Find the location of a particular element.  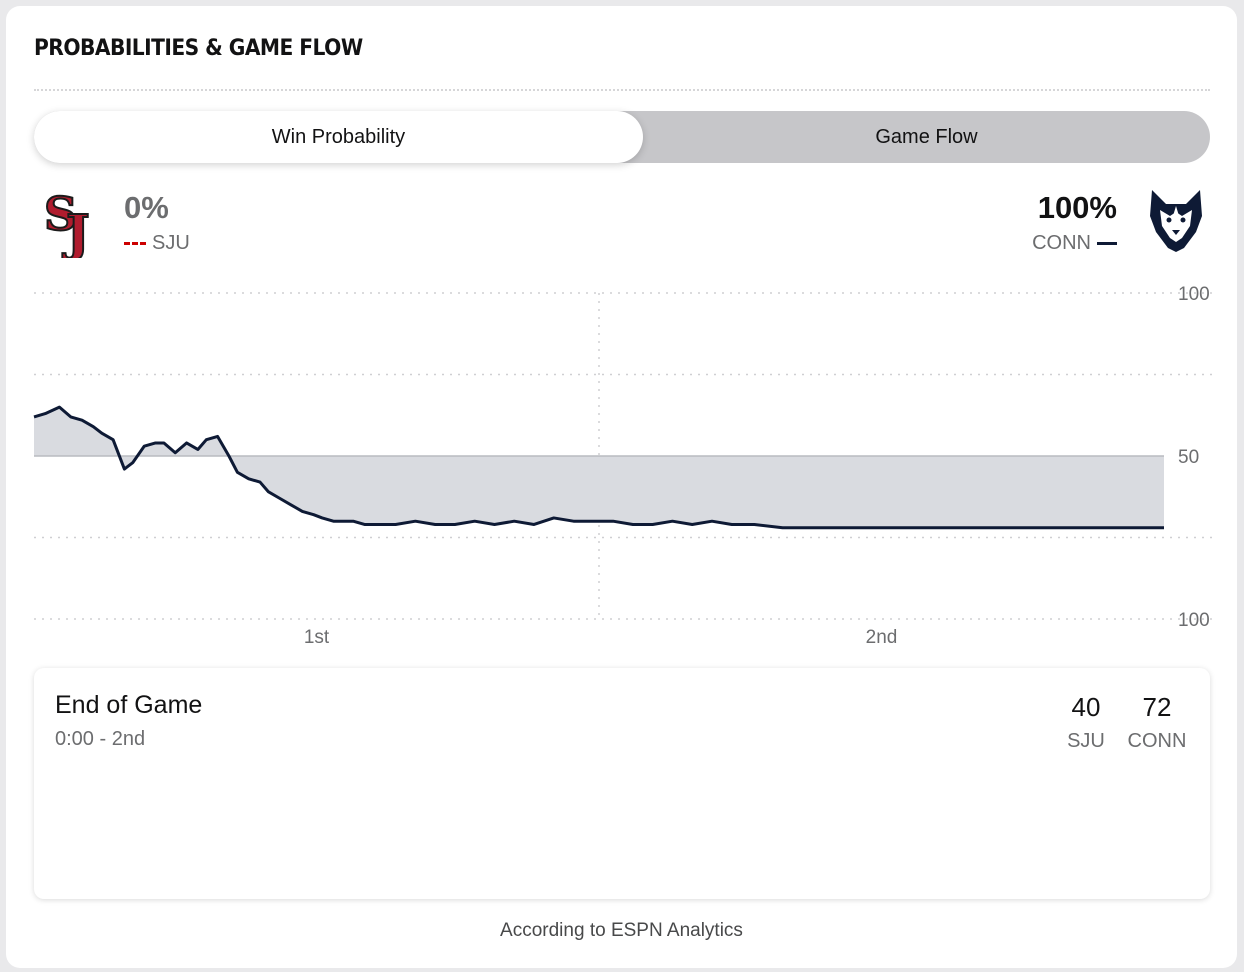

away-abbr: SJU is located at coordinates (171, 243).